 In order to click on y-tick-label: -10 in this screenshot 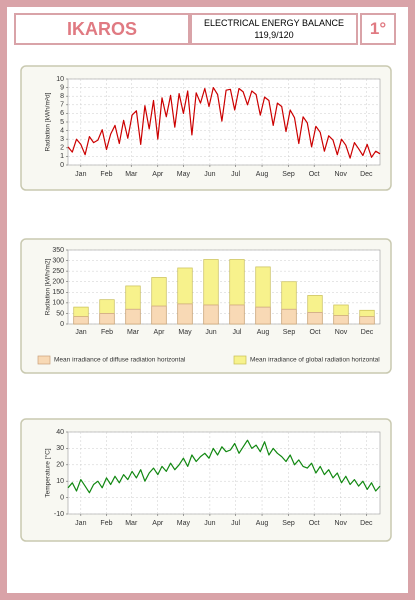, I will do `click(59, 514)`.